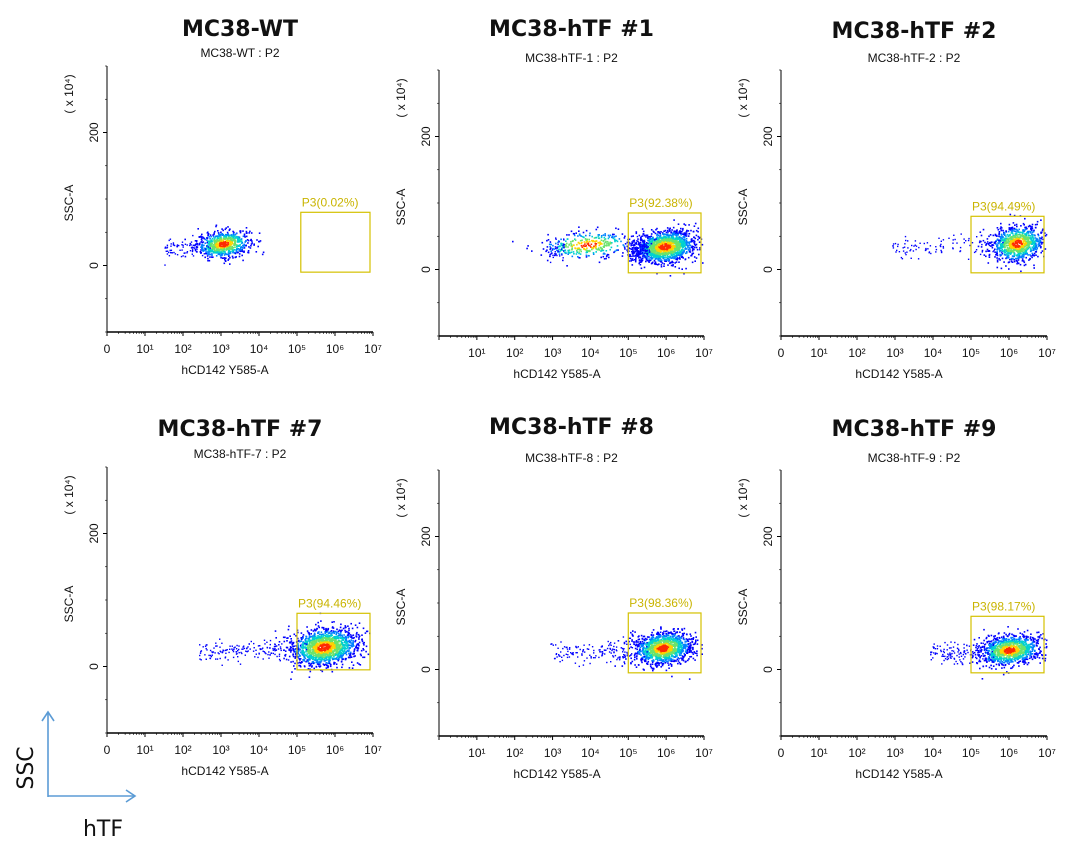 The width and height of the screenshot is (1069, 850). What do you see at coordinates (94, 666) in the screenshot?
I see `y-tick-label: 0` at bounding box center [94, 666].